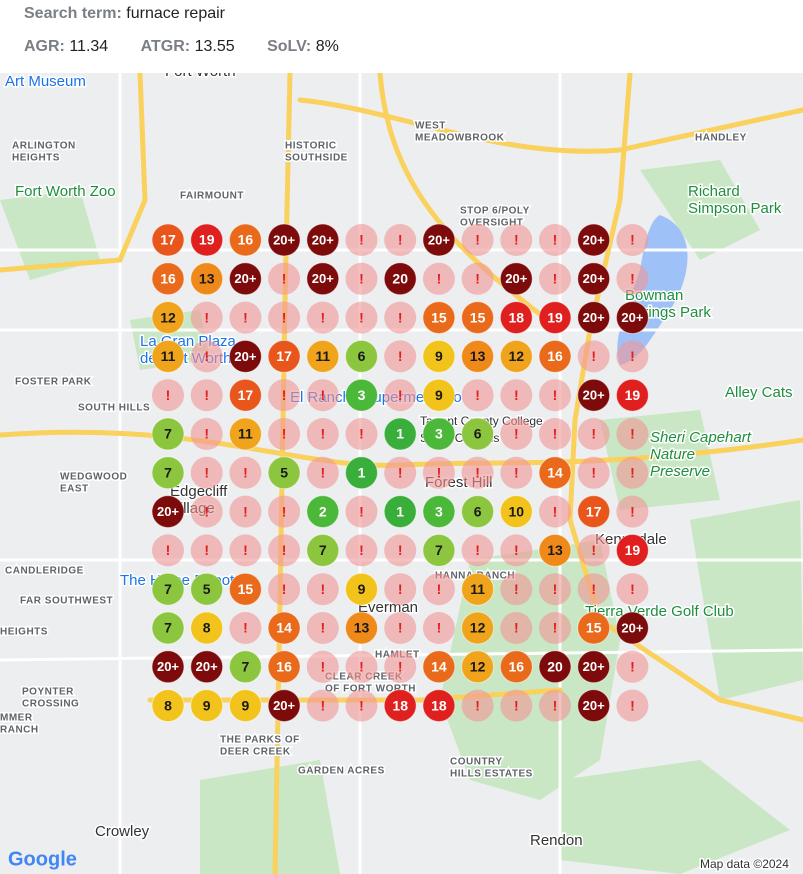  Describe the element at coordinates (555, 473) in the screenshot. I see `rank-marker: 14` at that location.